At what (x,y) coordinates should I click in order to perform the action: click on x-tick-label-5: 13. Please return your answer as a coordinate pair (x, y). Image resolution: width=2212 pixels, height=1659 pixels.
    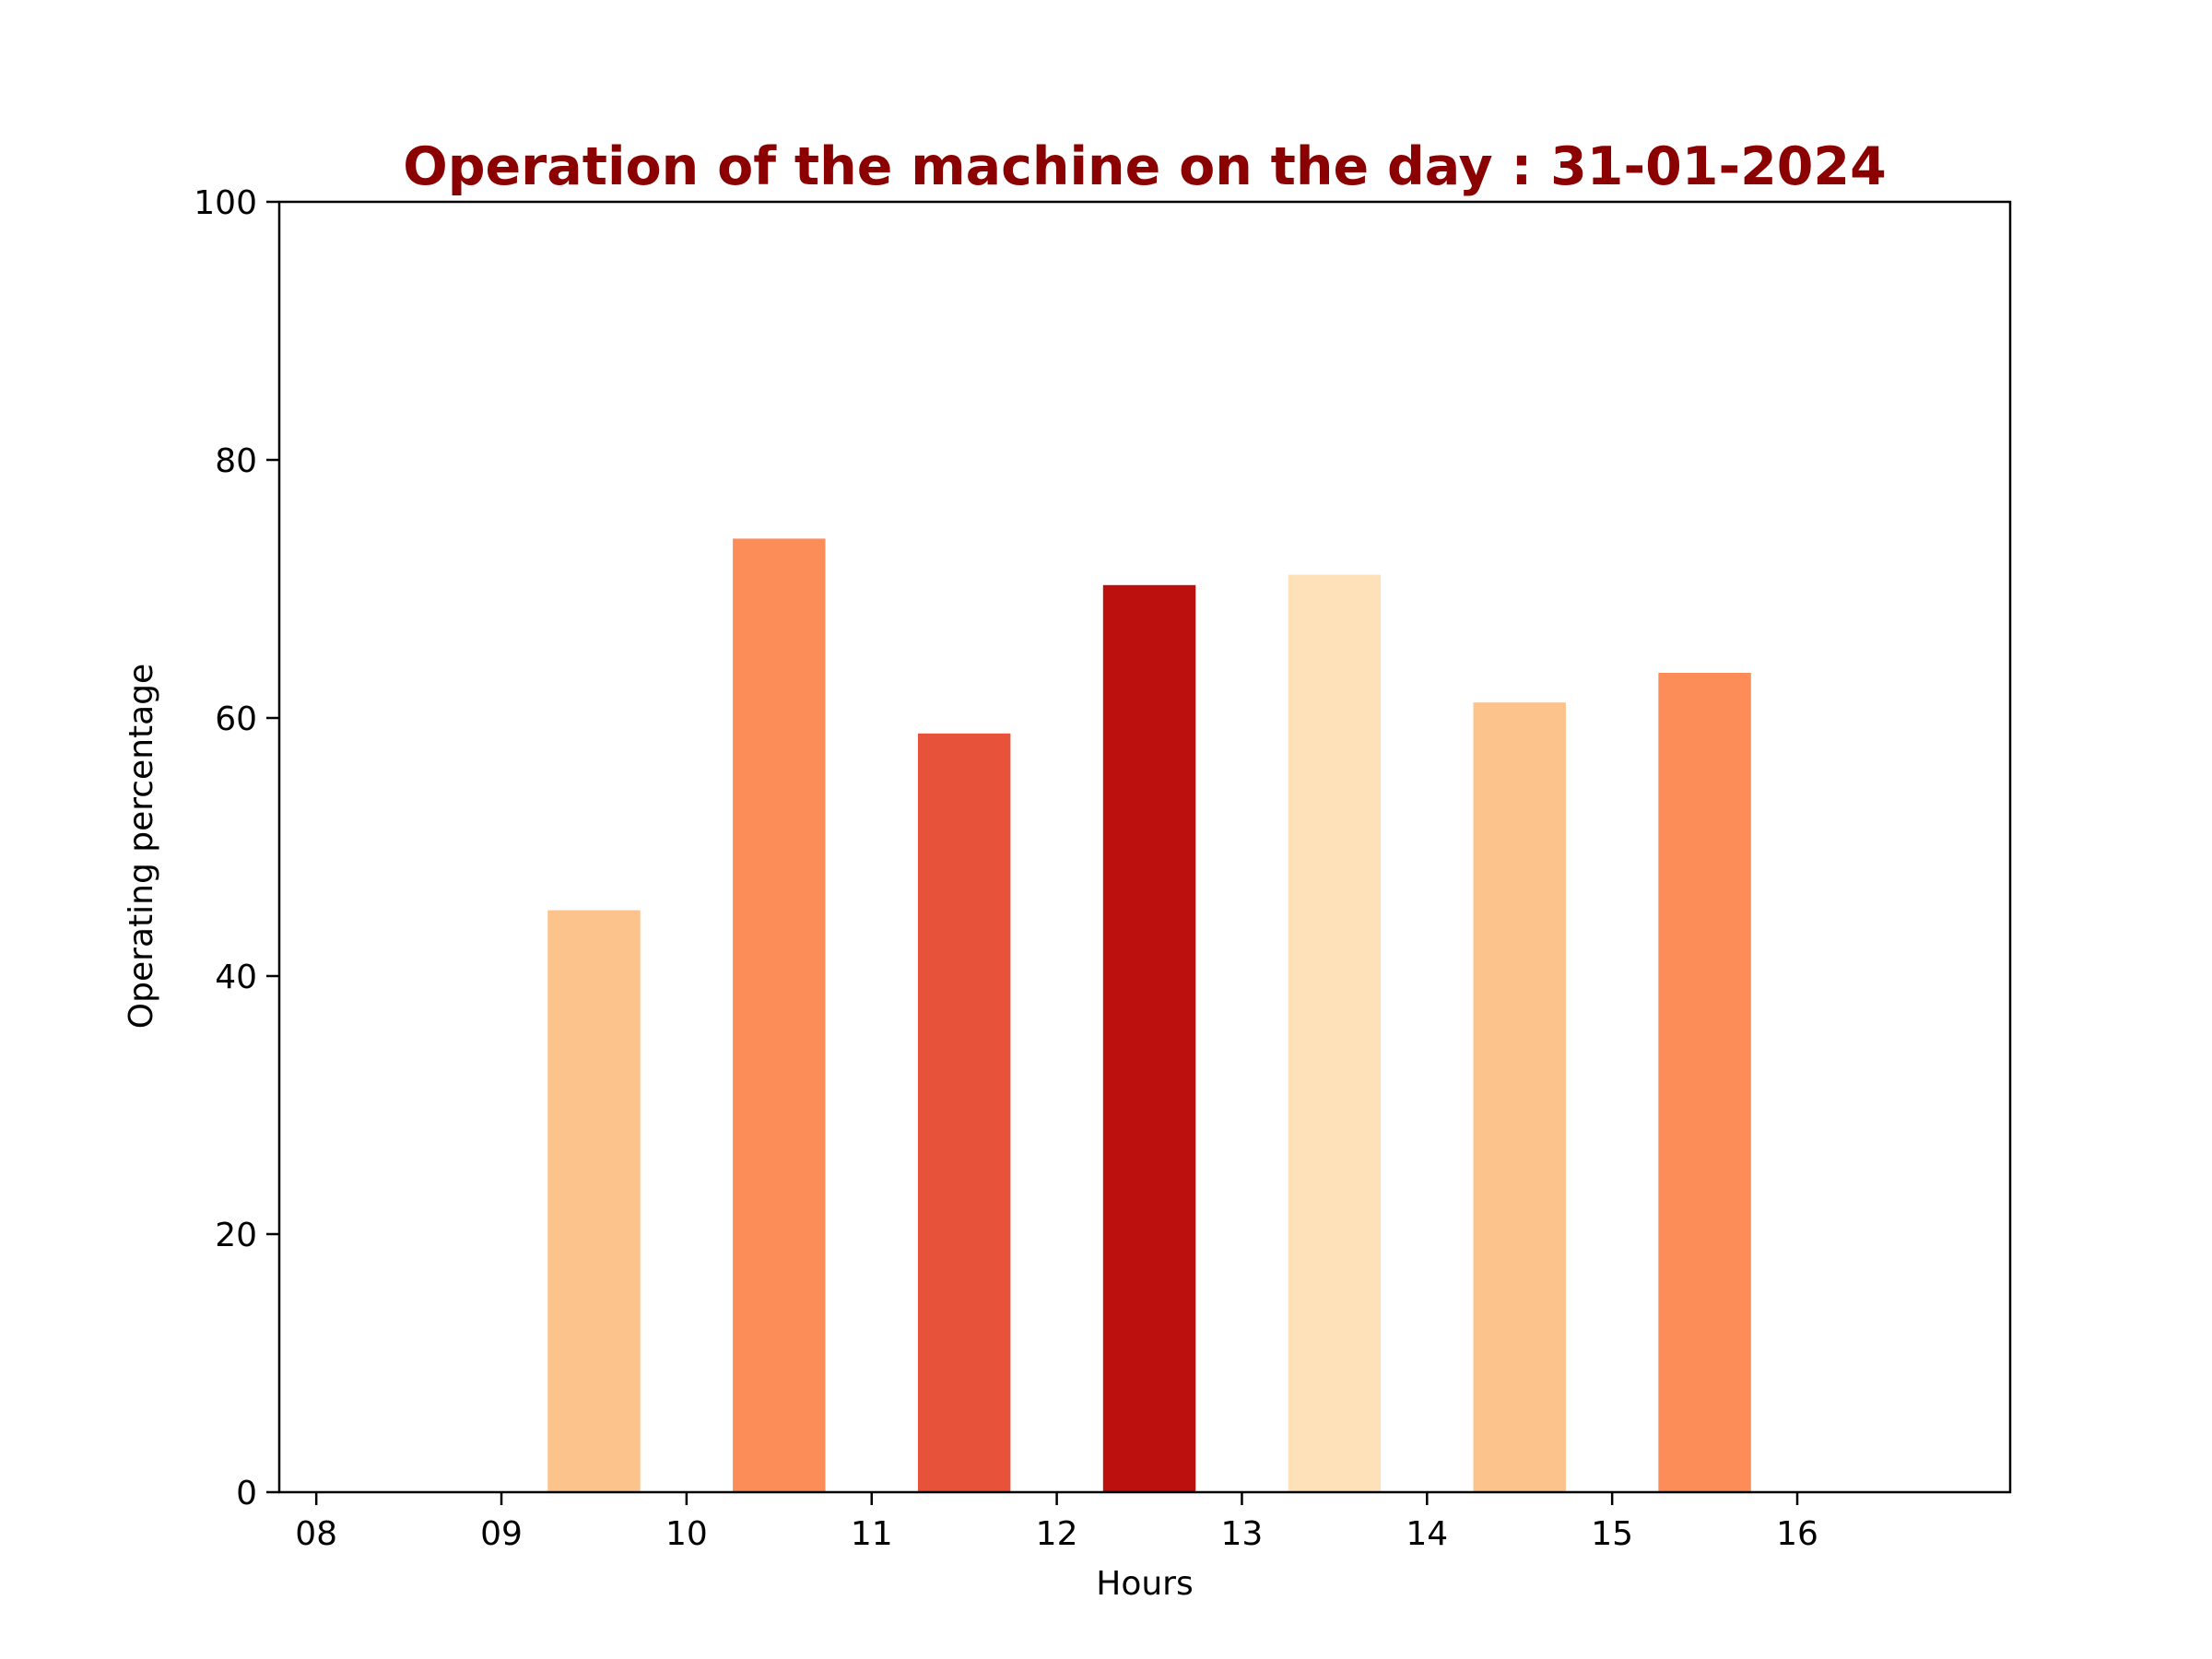
    Looking at the image, I should click on (1242, 1534).